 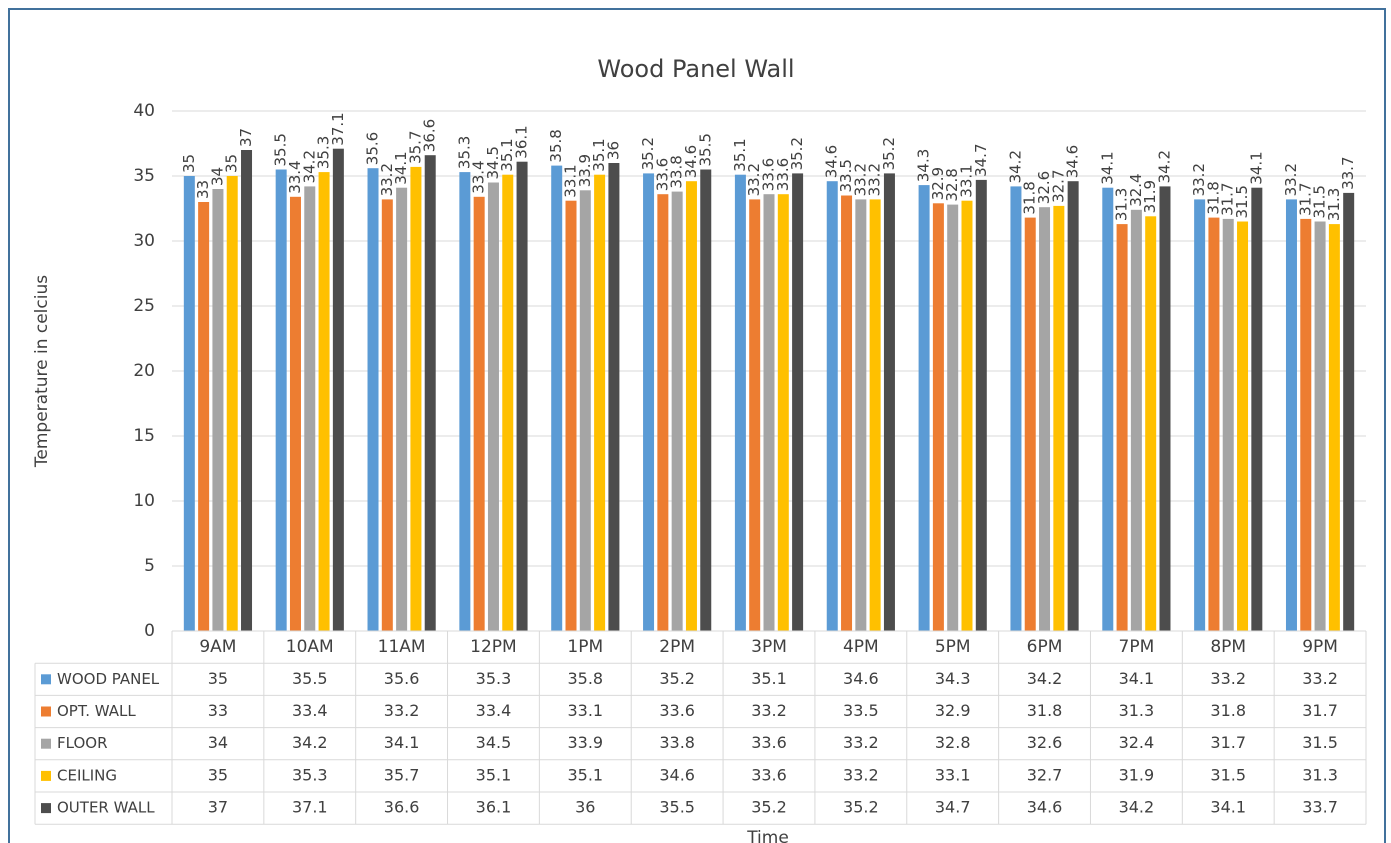 I want to click on table-cell: 35, so click(x=218, y=678).